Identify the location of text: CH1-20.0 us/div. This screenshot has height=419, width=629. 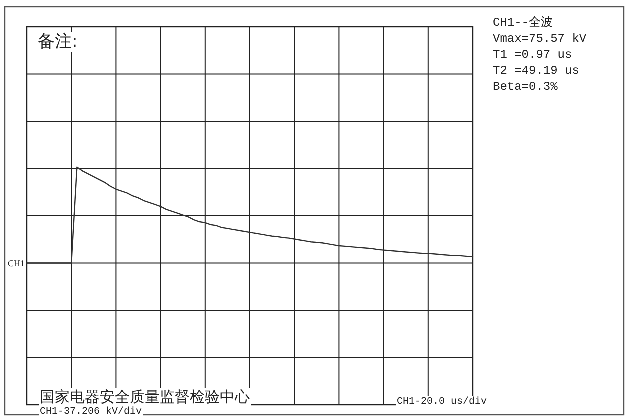
(442, 402).